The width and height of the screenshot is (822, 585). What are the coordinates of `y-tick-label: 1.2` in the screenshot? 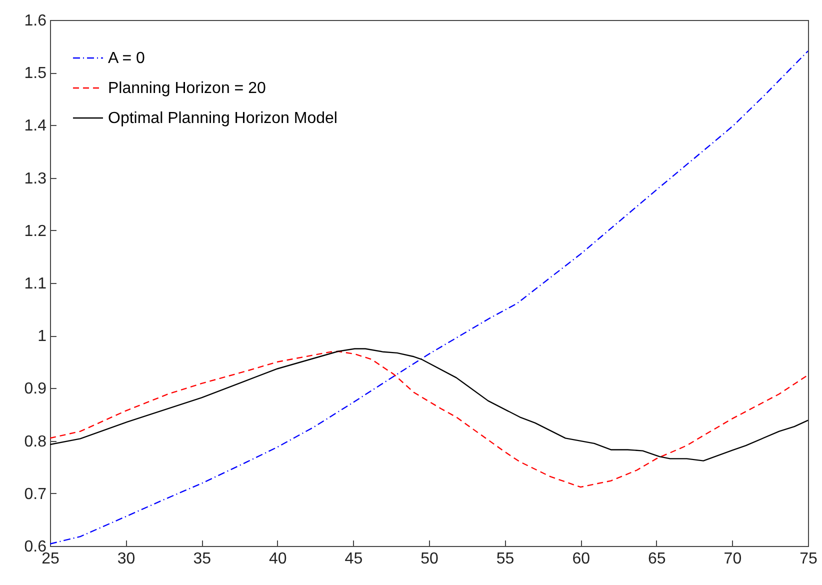 It's located at (35, 231).